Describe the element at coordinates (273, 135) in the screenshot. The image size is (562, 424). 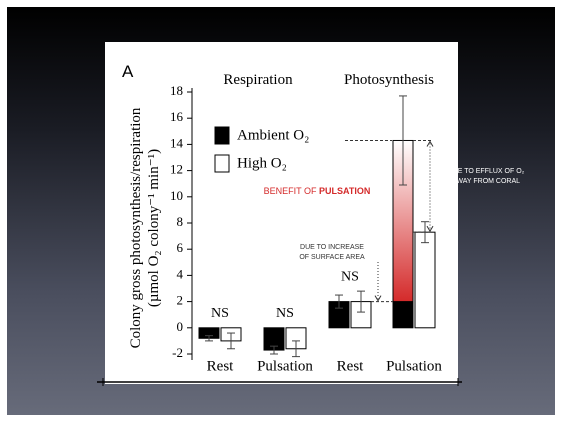
I see `legend-label: Ambient O₂` at that location.